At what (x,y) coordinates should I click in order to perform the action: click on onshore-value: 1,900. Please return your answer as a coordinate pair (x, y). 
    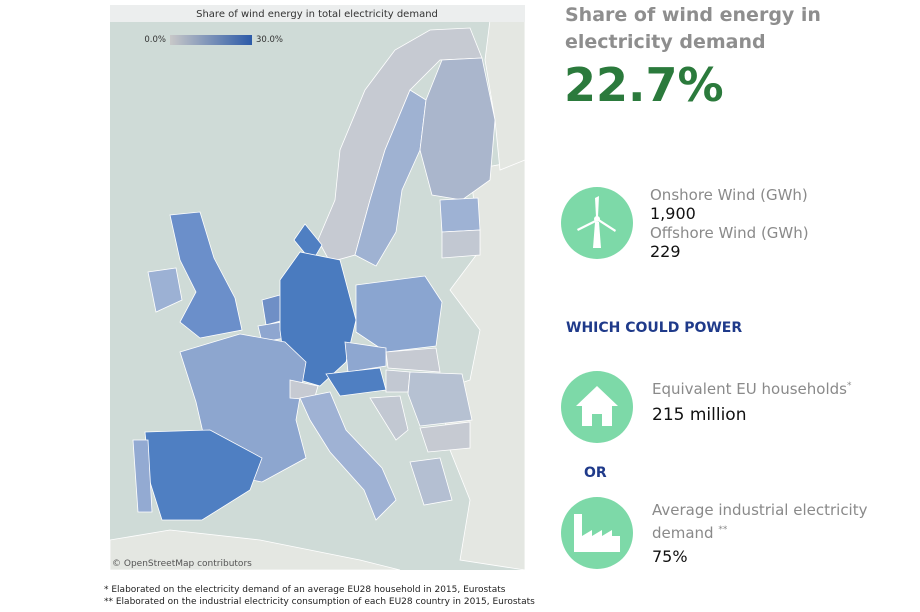
    Looking at the image, I should click on (673, 213).